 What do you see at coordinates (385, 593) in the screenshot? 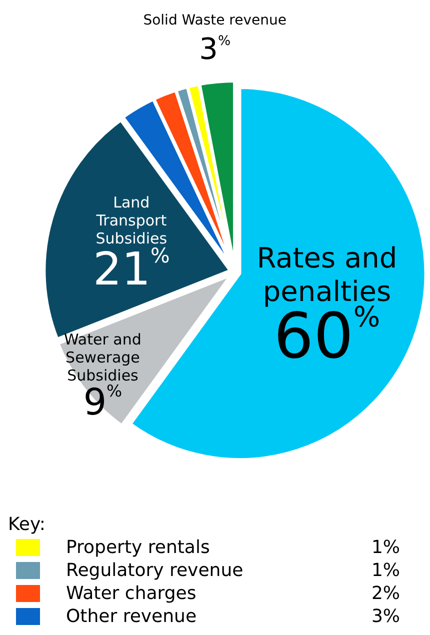
I see `data-label: 2%` at bounding box center [385, 593].